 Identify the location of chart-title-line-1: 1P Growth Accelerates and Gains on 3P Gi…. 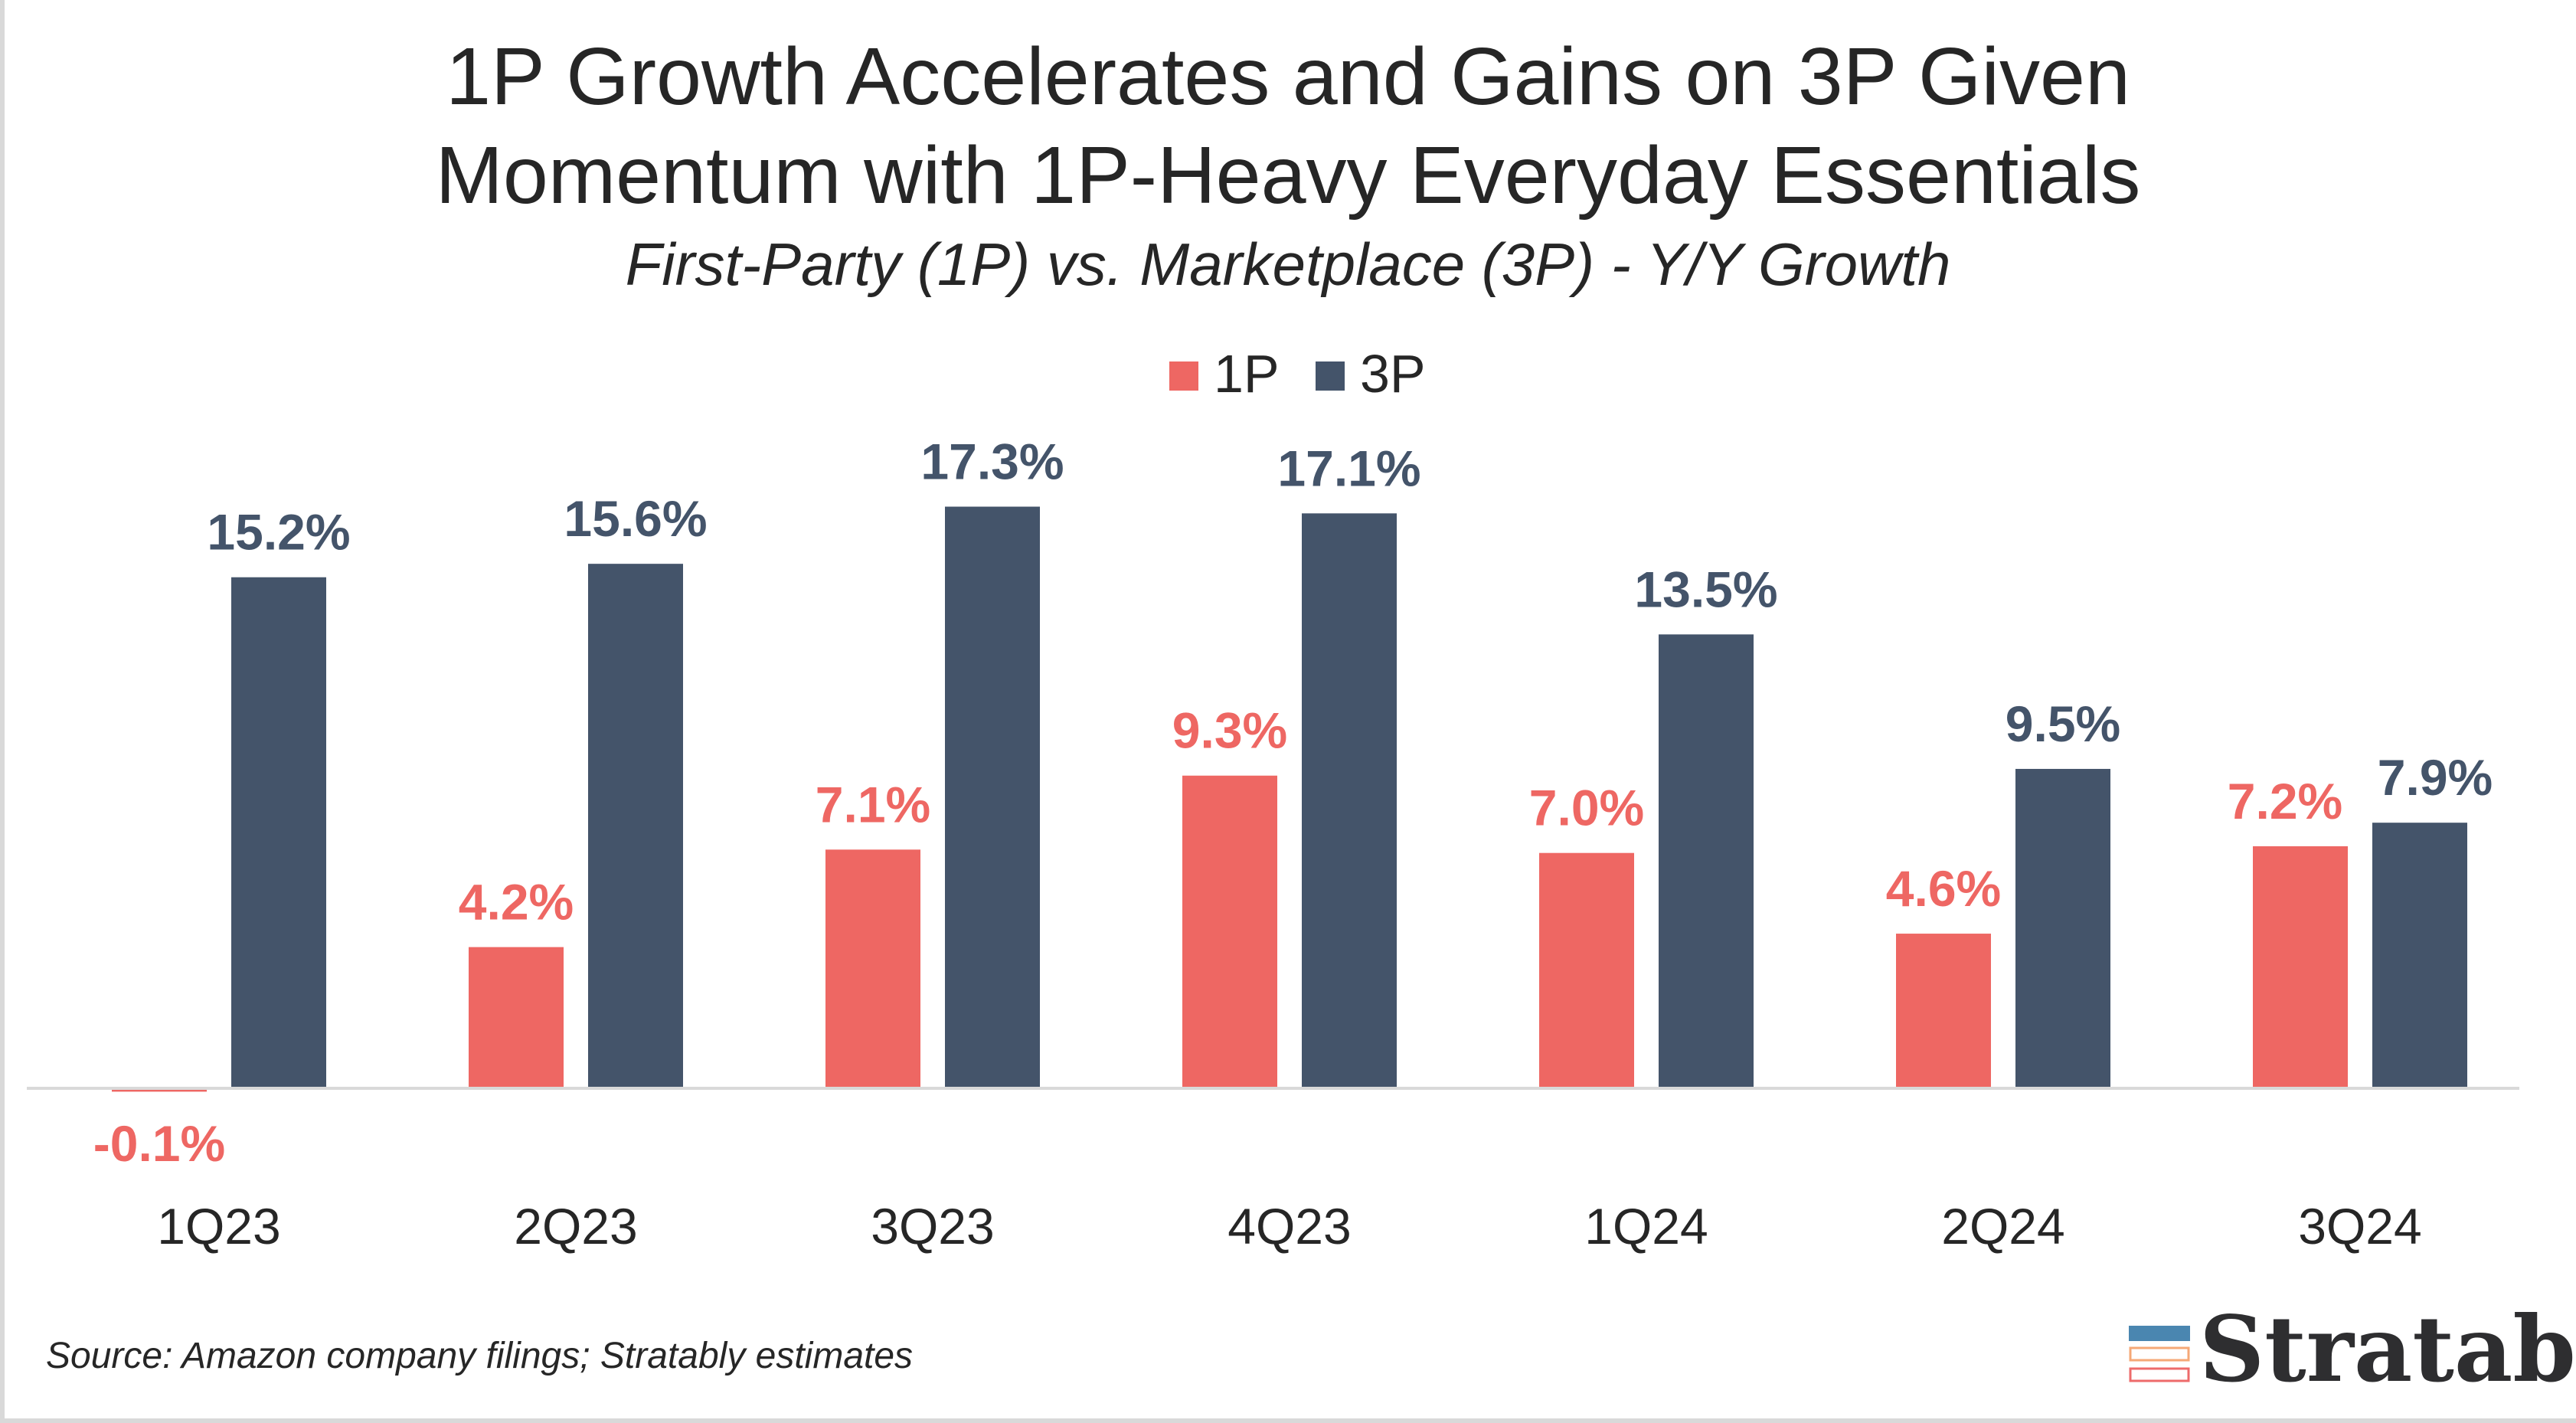
(1288, 77).